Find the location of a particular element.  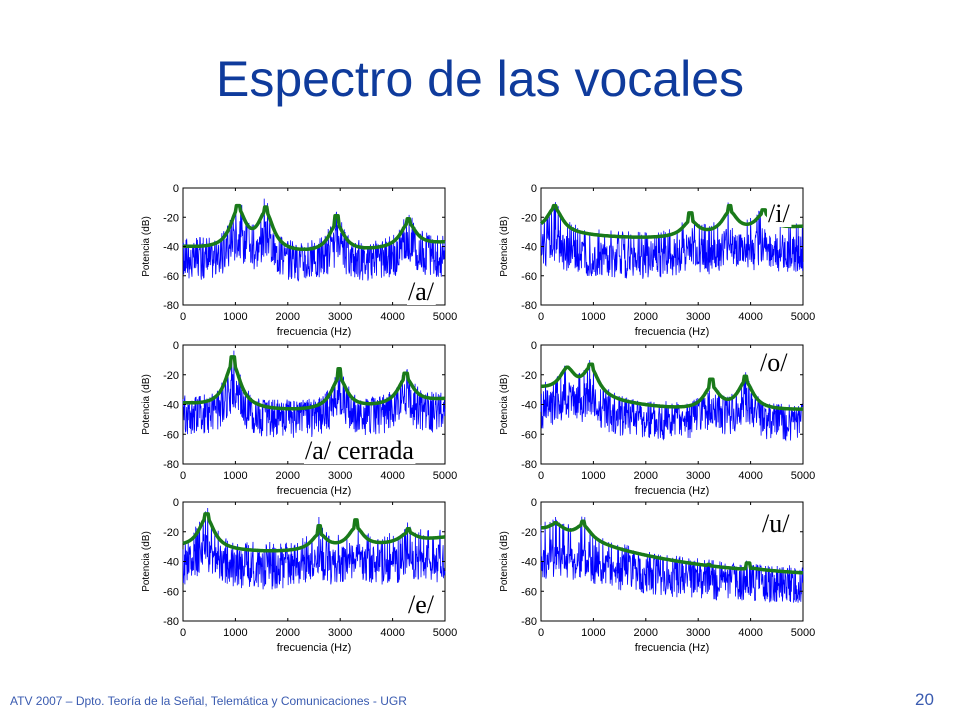

page-number: 20 is located at coordinates (924, 699).